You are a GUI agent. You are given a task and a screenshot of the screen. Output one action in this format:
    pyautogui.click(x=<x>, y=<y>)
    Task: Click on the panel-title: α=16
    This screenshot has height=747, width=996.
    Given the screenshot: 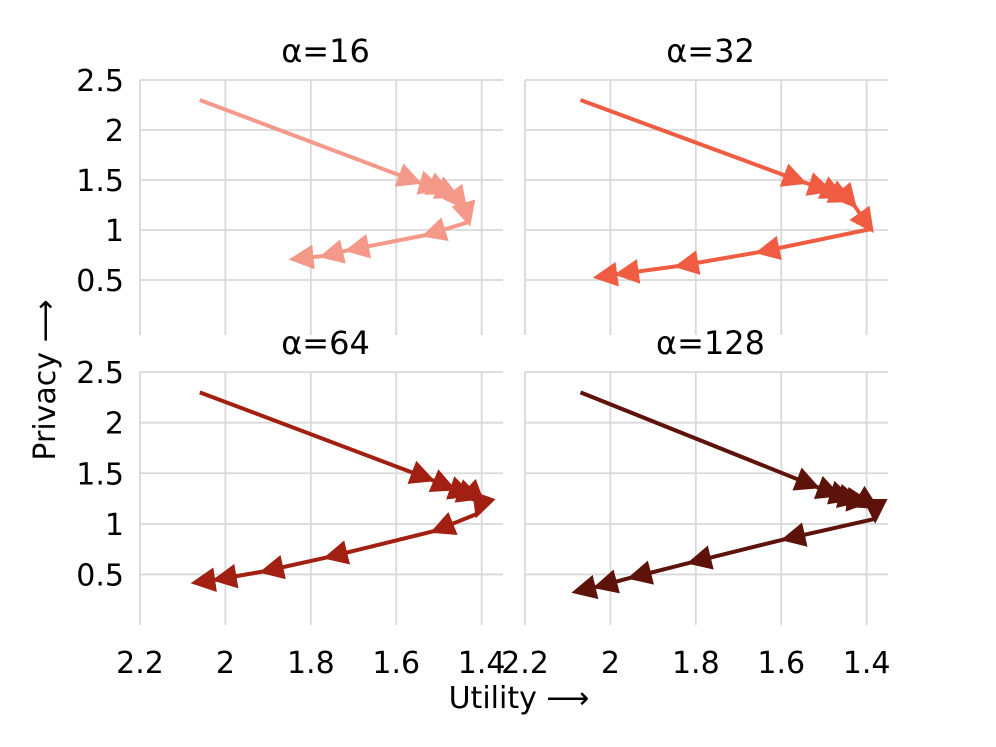 What is the action you would take?
    pyautogui.click(x=325, y=51)
    